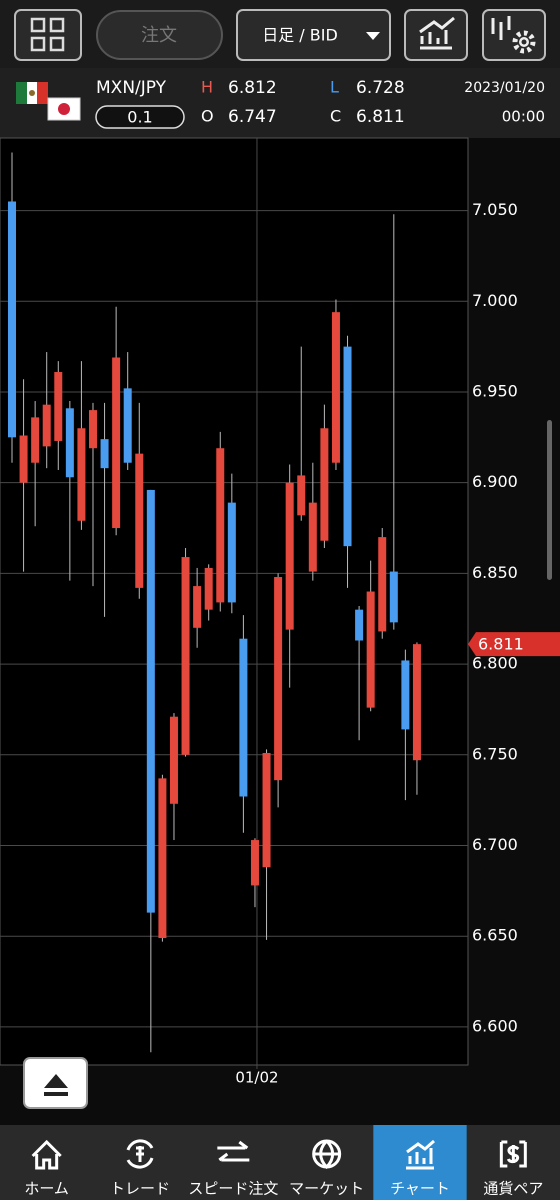 Image resolution: width=560 pixels, height=1200 pixels. I want to click on close-value: 6.811, so click(380, 117).